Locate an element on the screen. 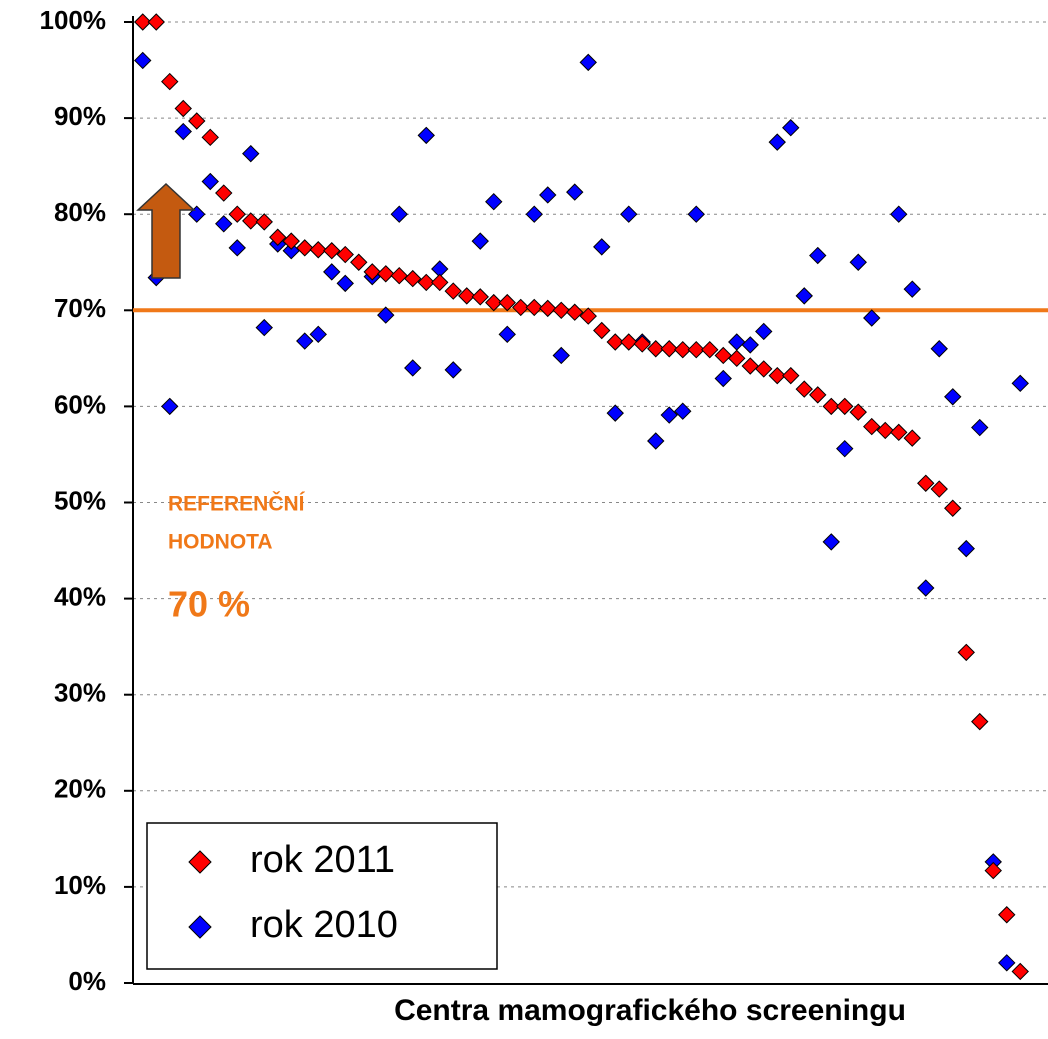 This screenshot has width=1048, height=1039. y-tick-label: 50% is located at coordinates (80, 500).